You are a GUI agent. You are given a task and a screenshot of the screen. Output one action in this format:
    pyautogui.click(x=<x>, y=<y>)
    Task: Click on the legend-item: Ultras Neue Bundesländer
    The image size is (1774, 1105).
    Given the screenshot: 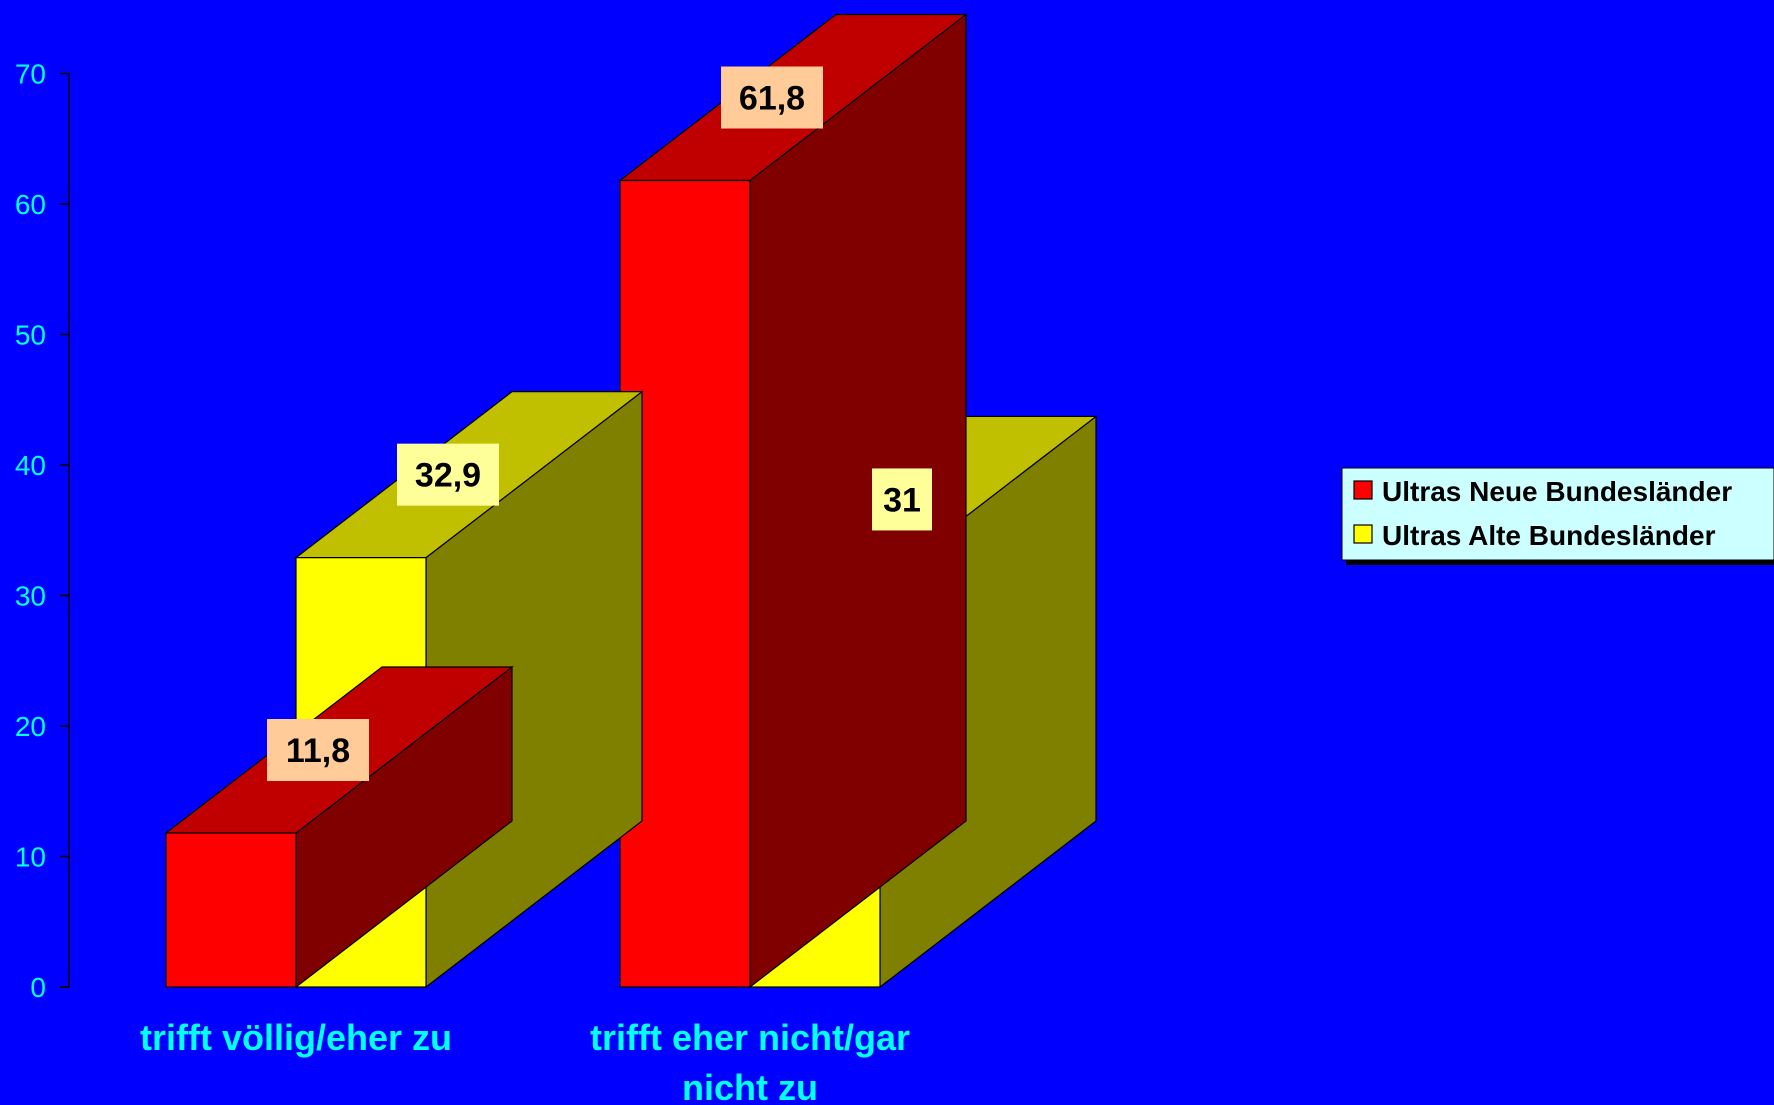 What is the action you would take?
    pyautogui.click(x=1542, y=491)
    